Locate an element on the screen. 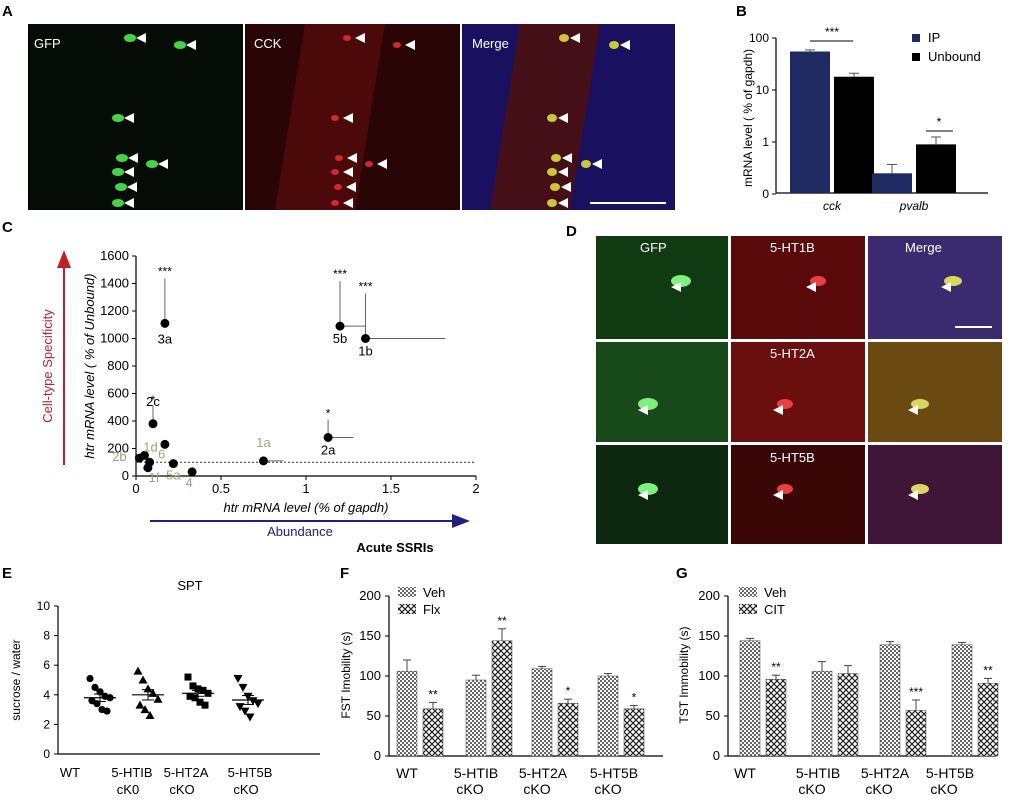  panel-letter-d: D is located at coordinates (571, 231).